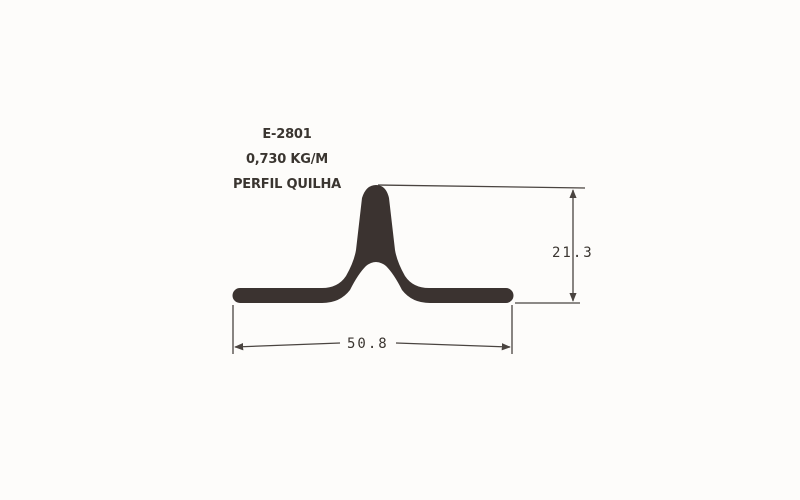 This screenshot has width=800, height=500. What do you see at coordinates (453, 346) in the screenshot?
I see `width-dimension-line-right` at bounding box center [453, 346].